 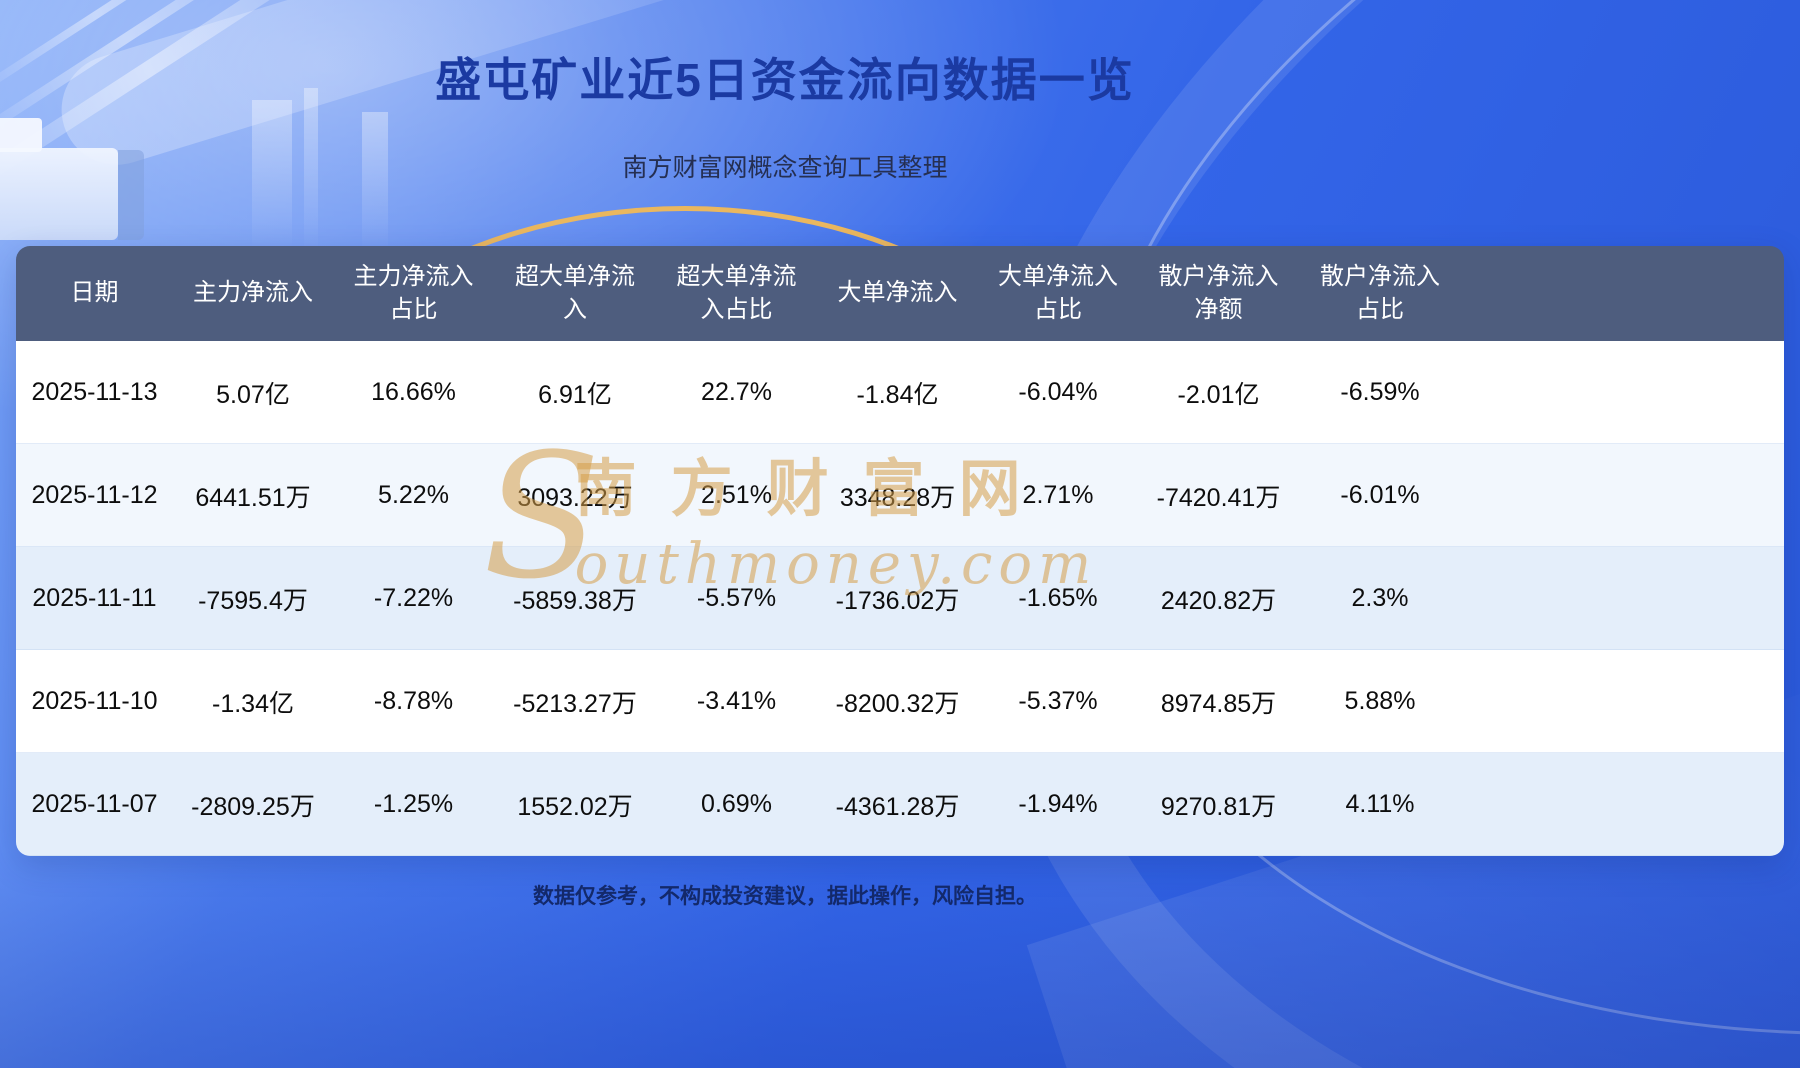 I want to click on page-subtitle: 南方财富网概念查询工具整理, so click(x=785, y=168).